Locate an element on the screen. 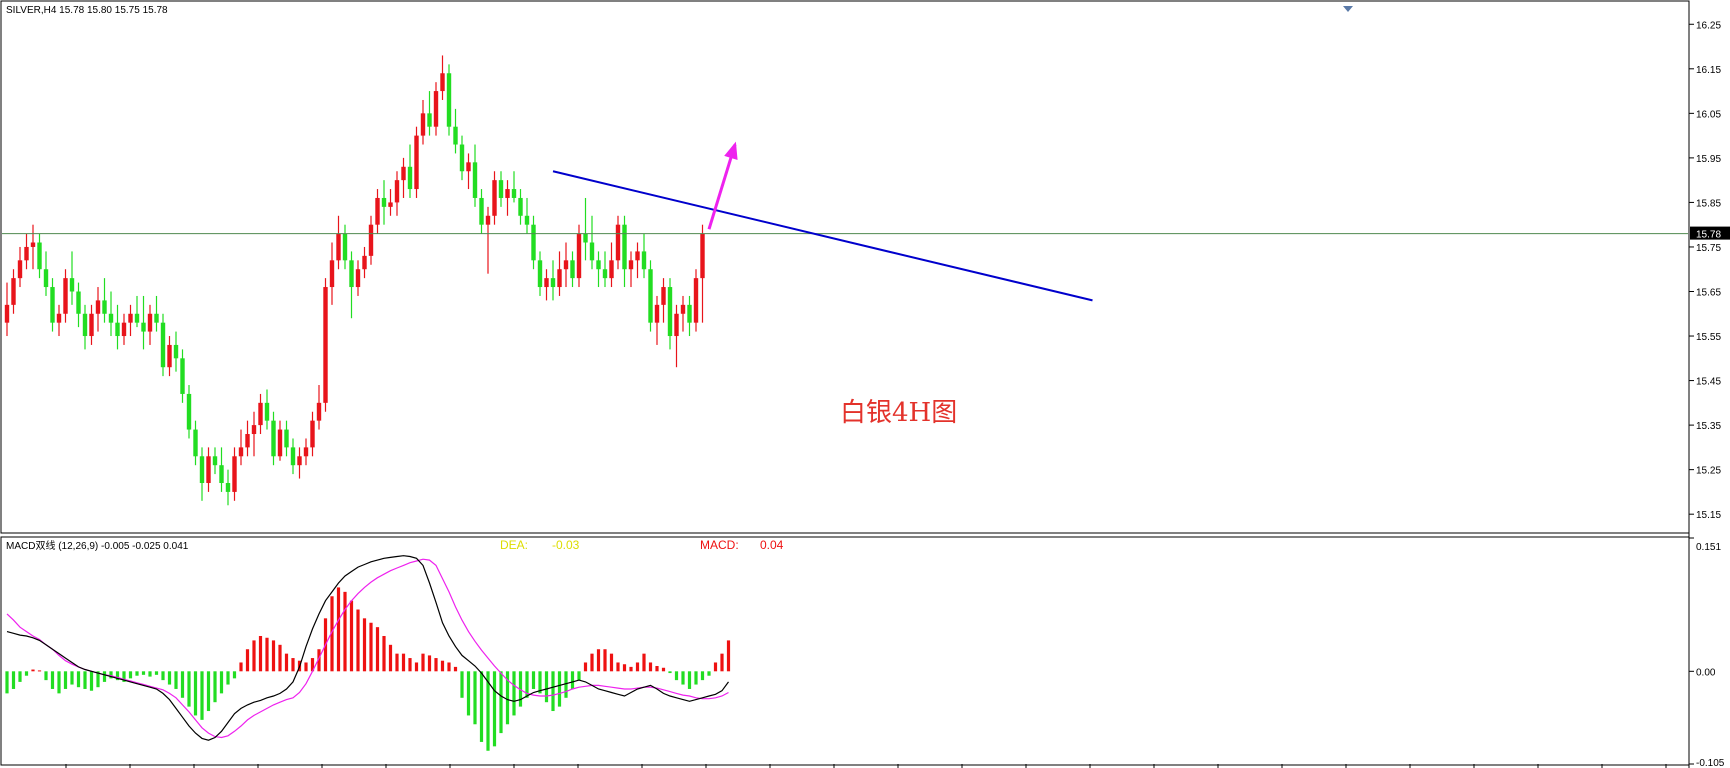 The width and height of the screenshot is (1730, 768). current-price-box is located at coordinates (1710, 233).